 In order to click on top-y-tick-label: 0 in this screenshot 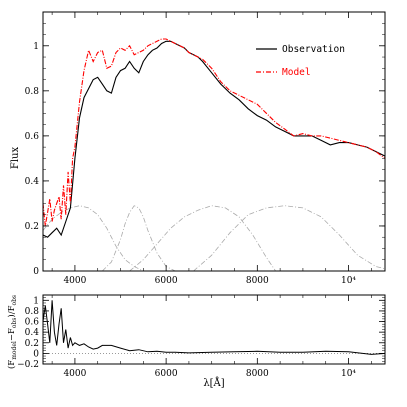, I will do `click(36, 272)`.